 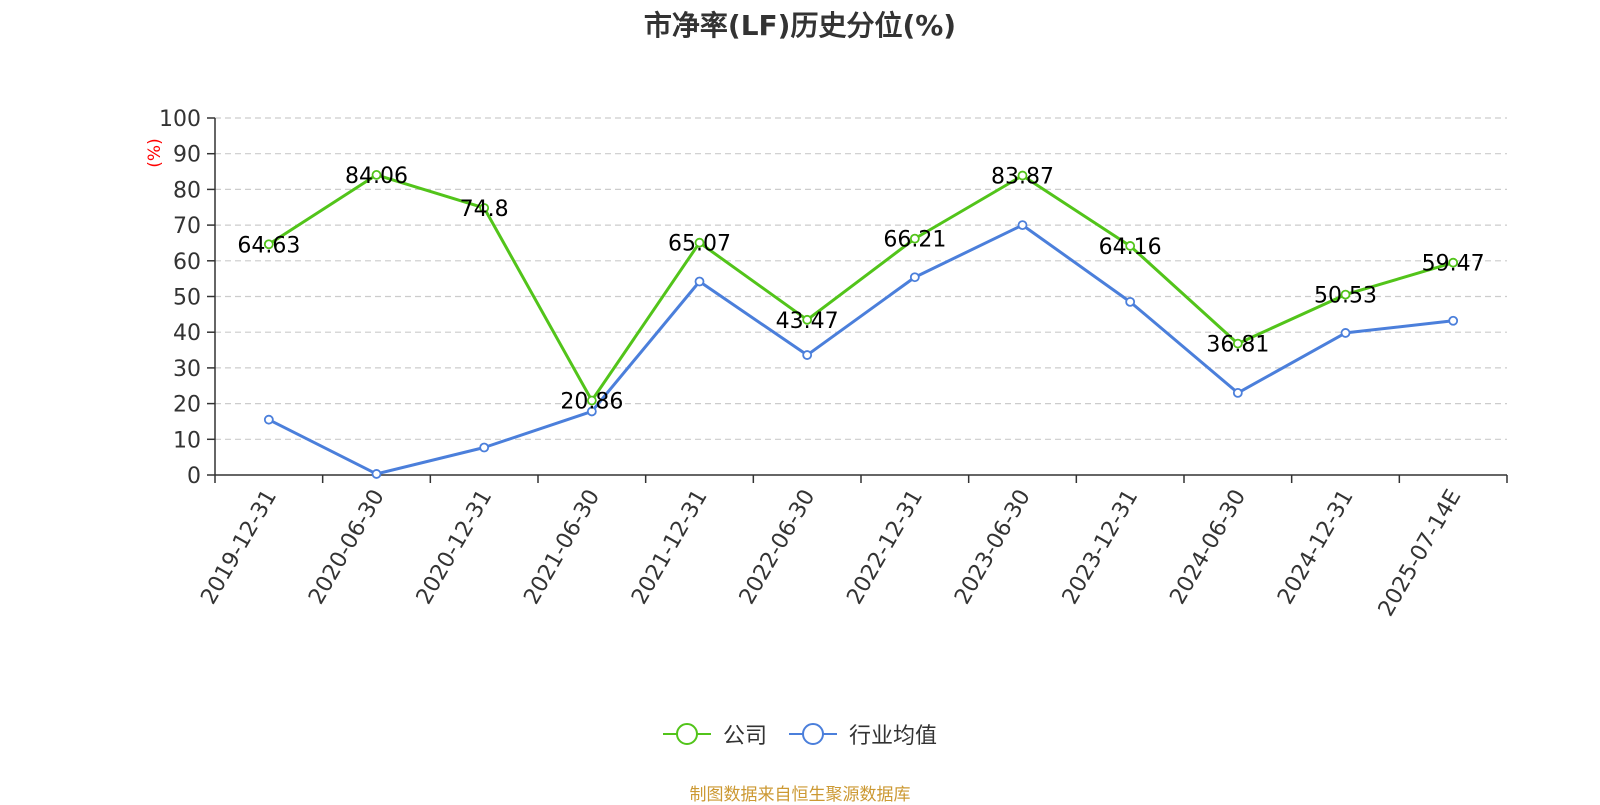 I want to click on legend-item-industry: 行业均值, so click(x=863, y=734).